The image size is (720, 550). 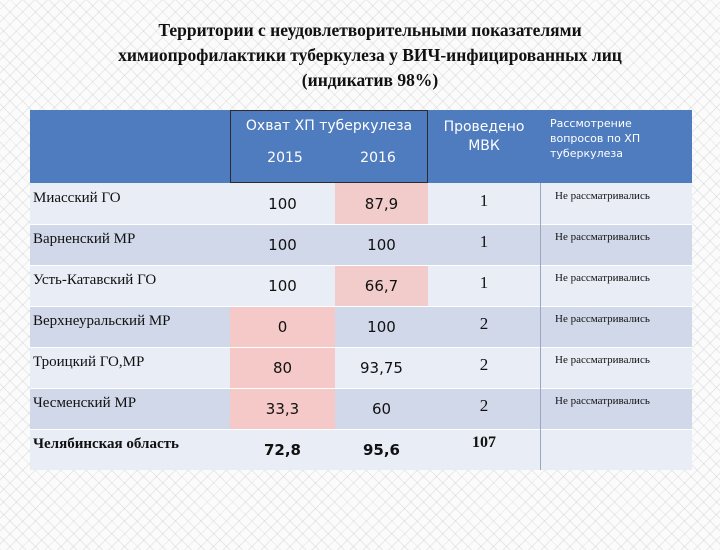 I want to click on header-mvk-line-1: Проведено, so click(x=484, y=127).